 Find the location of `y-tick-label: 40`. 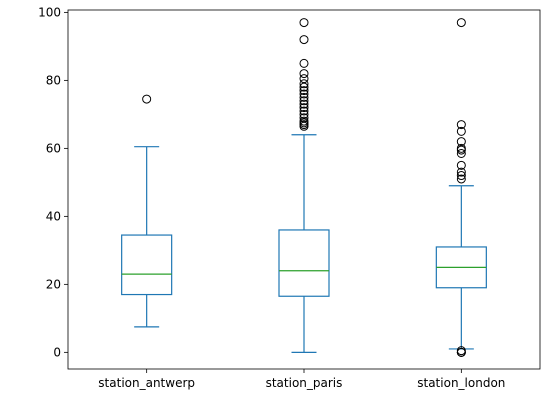

y-tick-label: 40 is located at coordinates (53, 216).